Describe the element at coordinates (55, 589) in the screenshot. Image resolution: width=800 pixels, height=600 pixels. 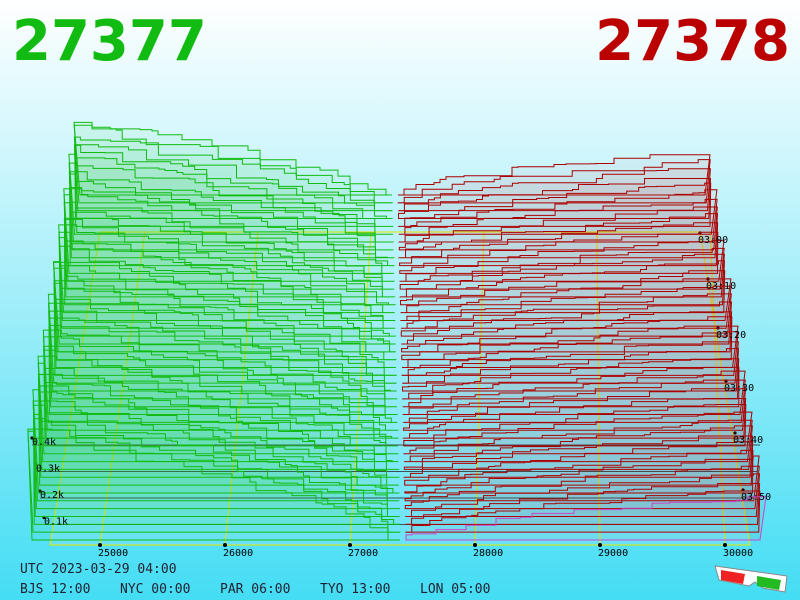
I see `city-time: BJS 12:00` at that location.